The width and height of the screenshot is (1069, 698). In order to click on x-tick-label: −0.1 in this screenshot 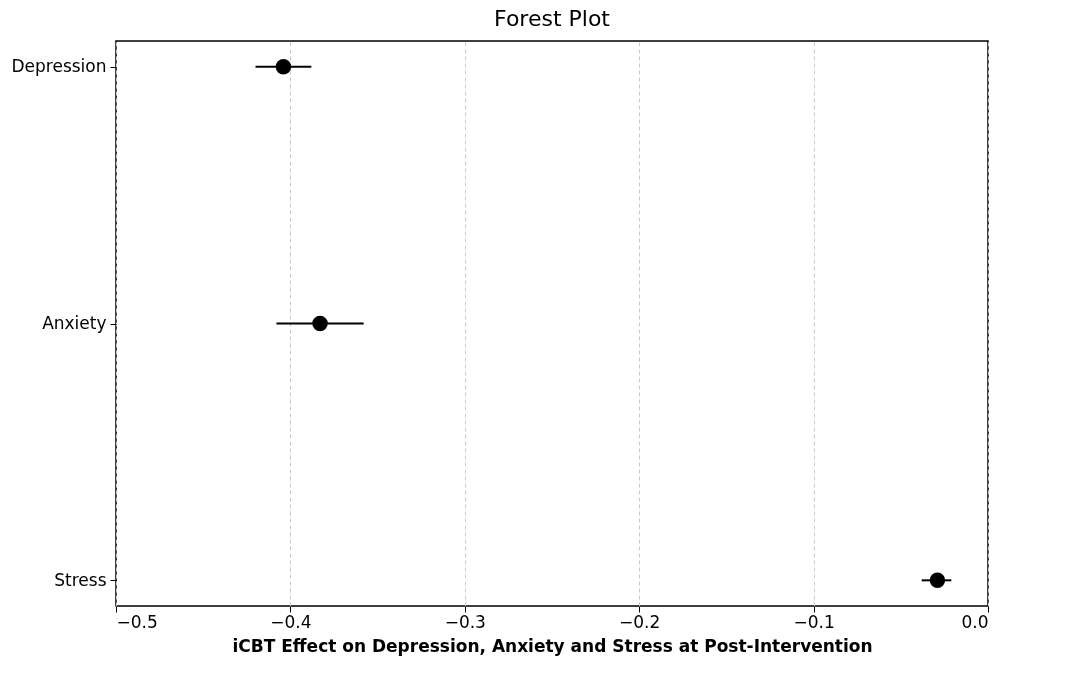, I will do `click(814, 621)`.